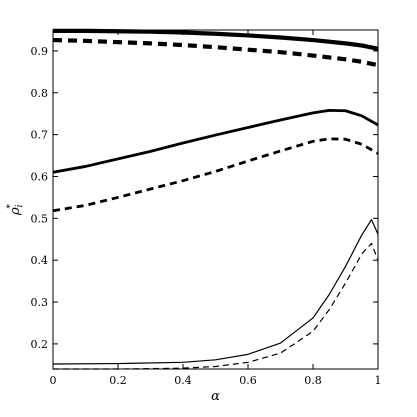 The width and height of the screenshot is (417, 417). I want to click on y-tick-label: 0.2, so click(40, 344).